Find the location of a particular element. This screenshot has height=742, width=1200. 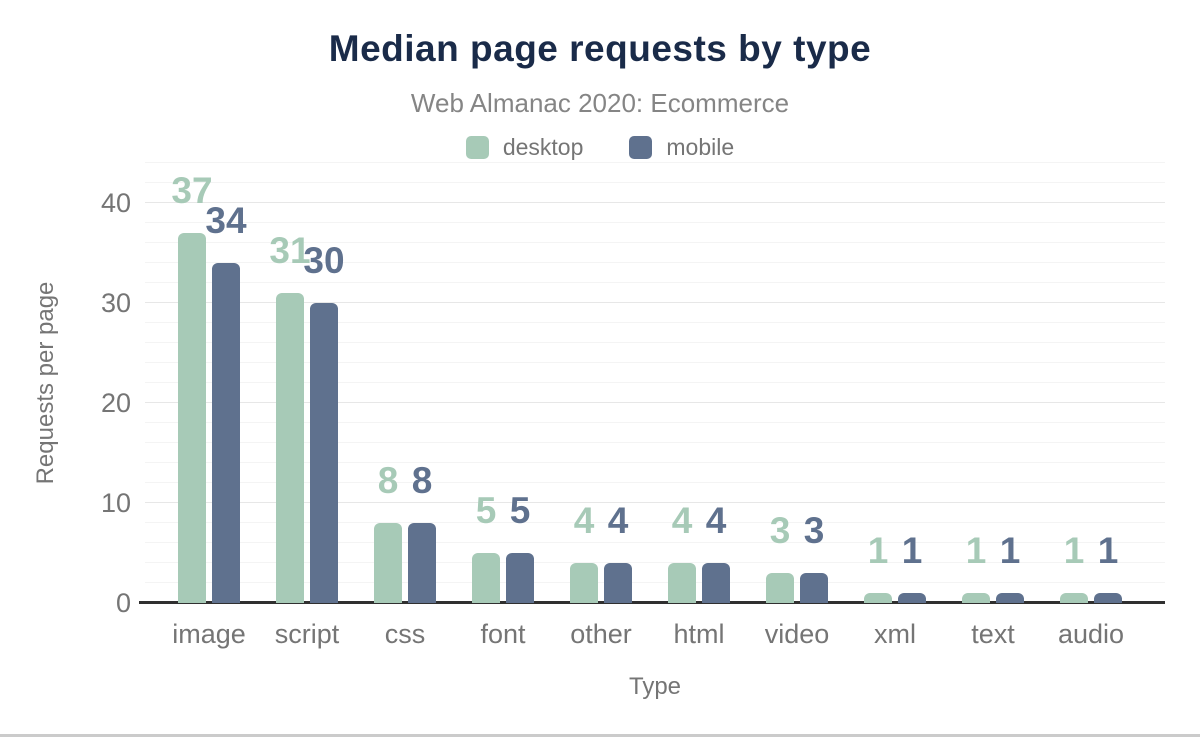

desktop-bar: 37 is located at coordinates (192, 387).